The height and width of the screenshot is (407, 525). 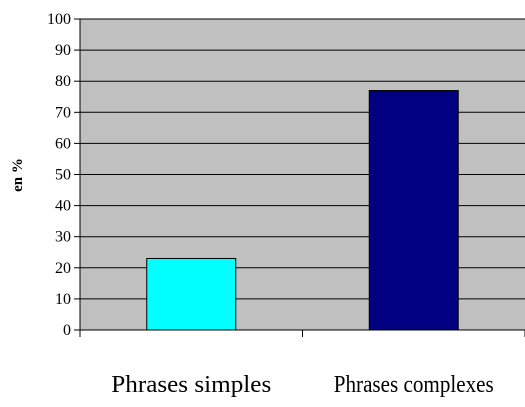 What do you see at coordinates (18, 175) in the screenshot?
I see `y-axis-title: en %` at bounding box center [18, 175].